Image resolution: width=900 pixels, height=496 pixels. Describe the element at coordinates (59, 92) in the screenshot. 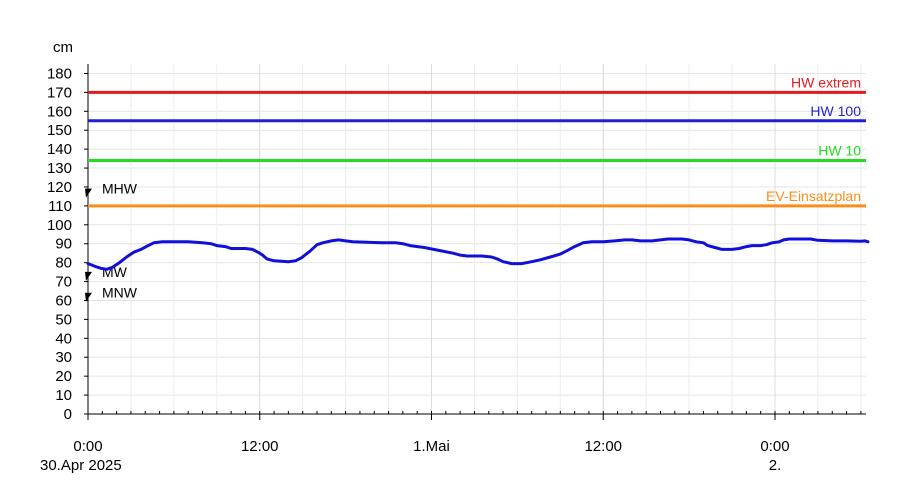

I see `y-tick-label: 170` at that location.